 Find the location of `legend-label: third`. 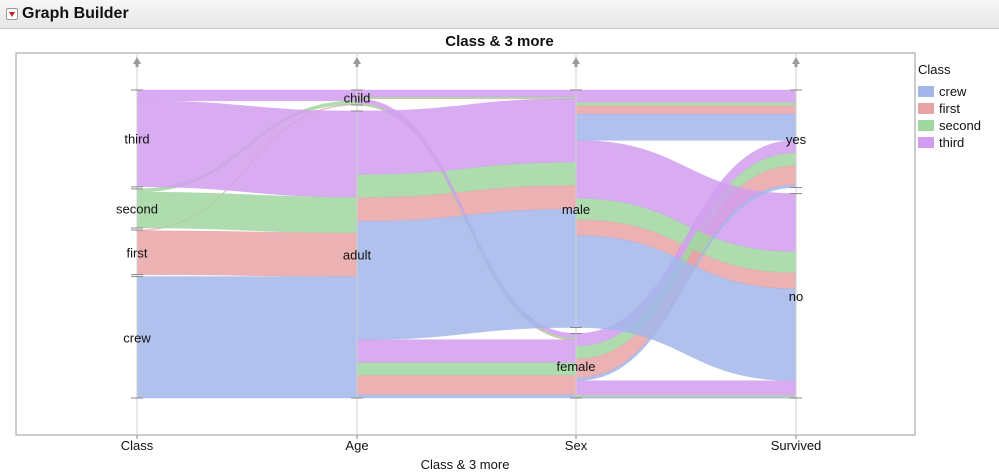

legend-label: third is located at coordinates (952, 142).